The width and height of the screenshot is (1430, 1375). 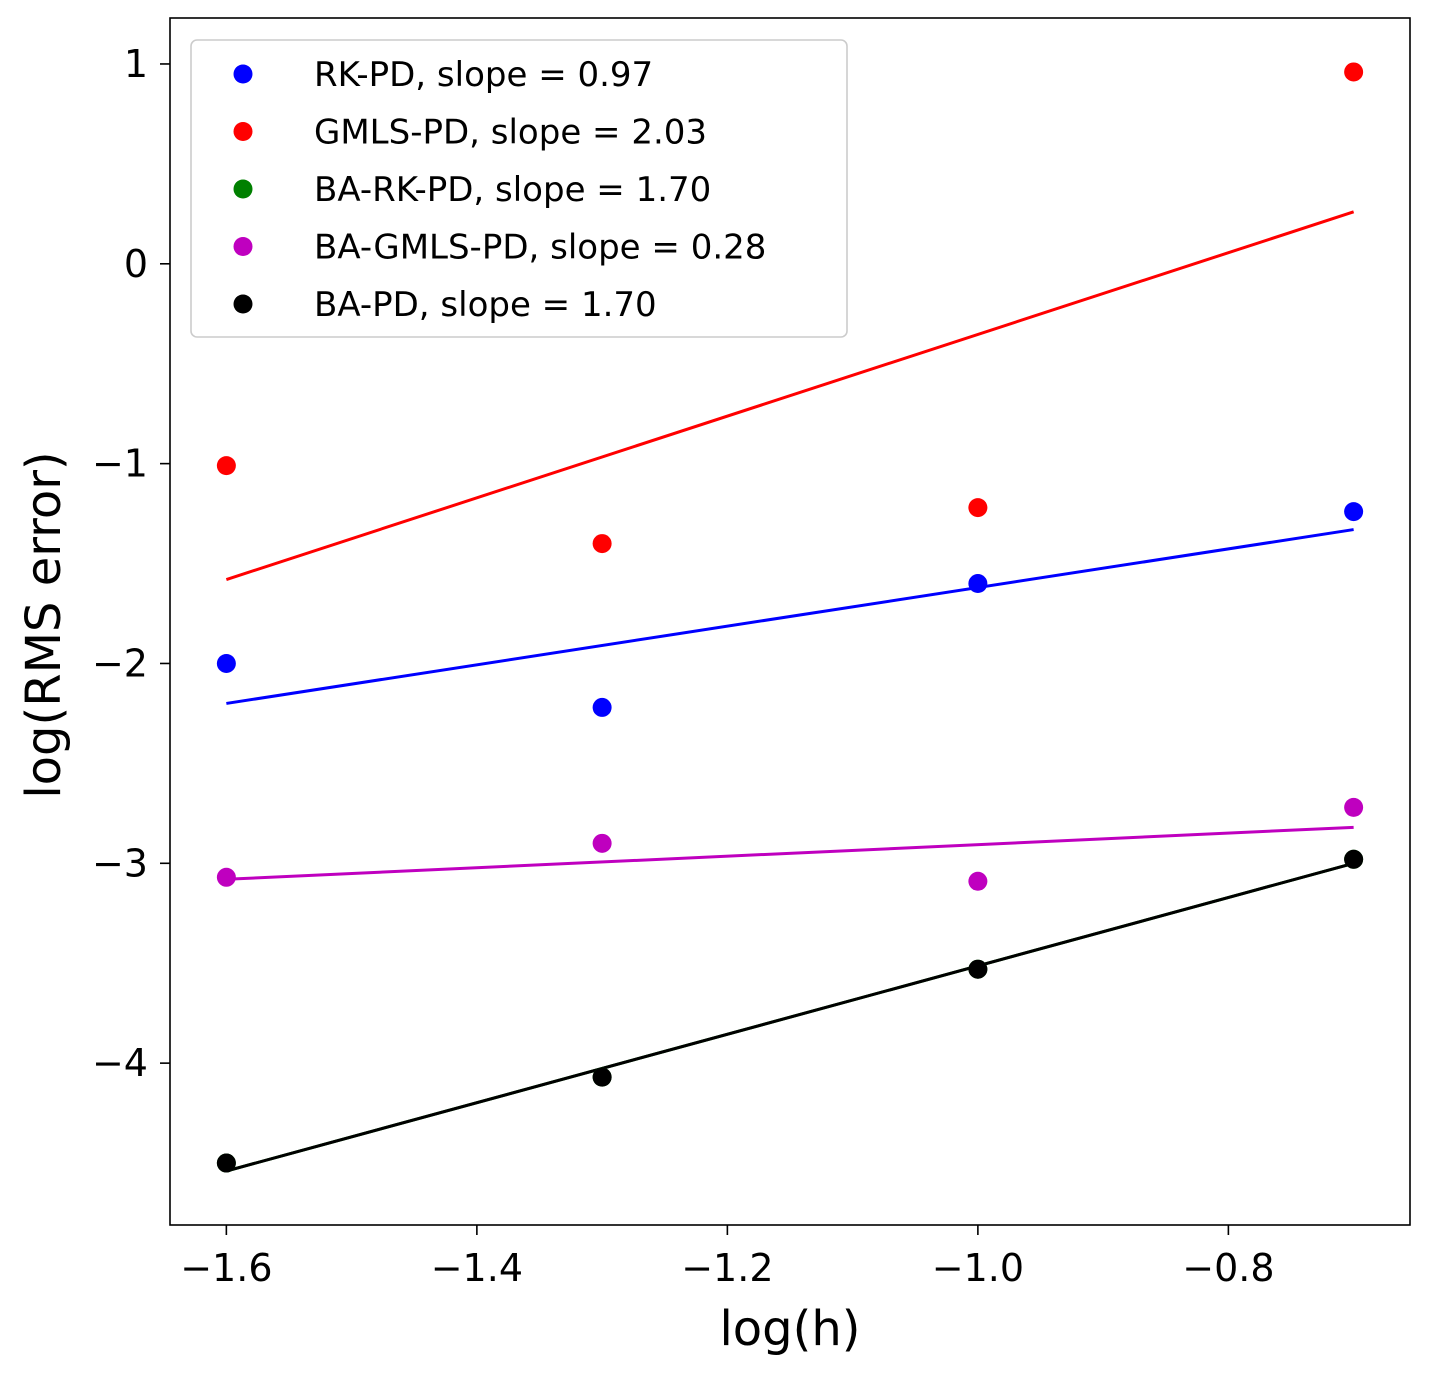 What do you see at coordinates (120, 663) in the screenshot?
I see `y-tick-label: −2` at bounding box center [120, 663].